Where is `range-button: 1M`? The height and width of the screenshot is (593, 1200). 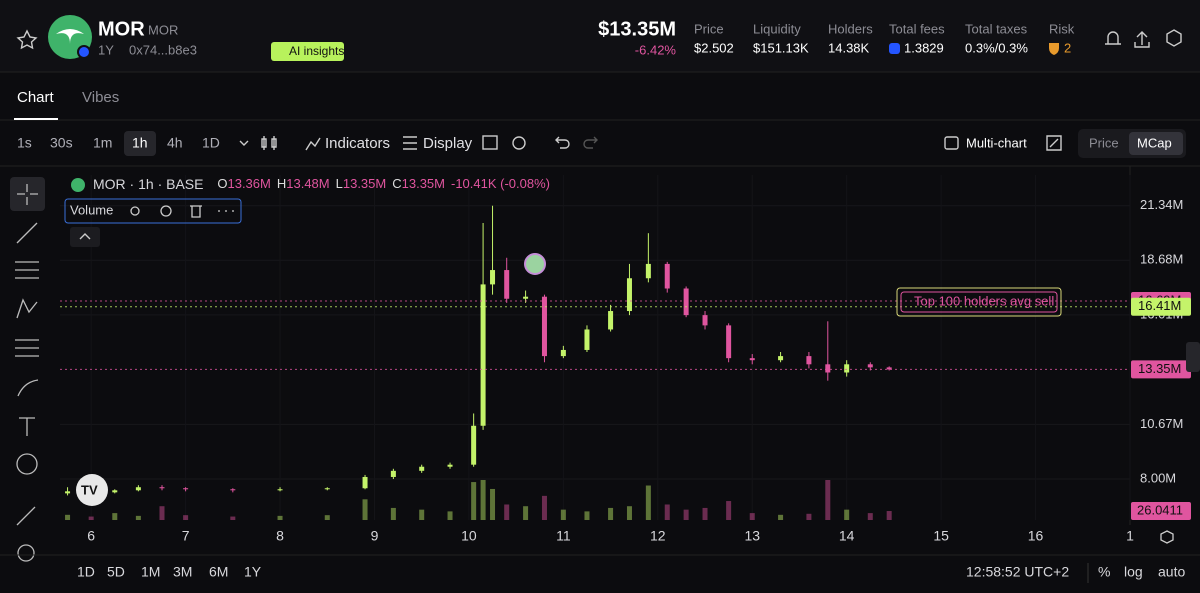 range-button: 1M is located at coordinates (150, 572).